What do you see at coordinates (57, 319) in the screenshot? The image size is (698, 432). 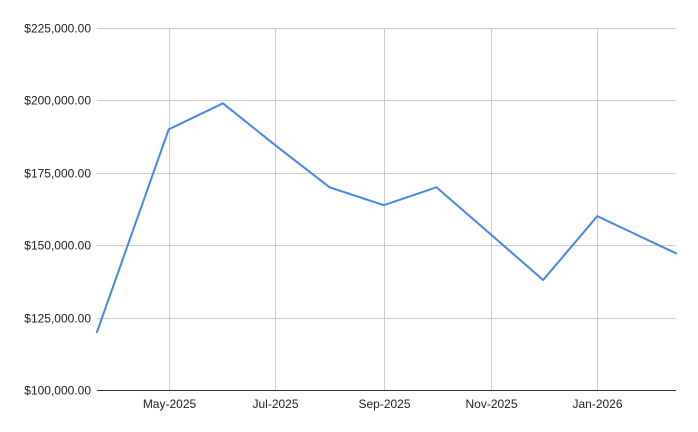 I see `y-tick-label: $125,000.00` at bounding box center [57, 319].